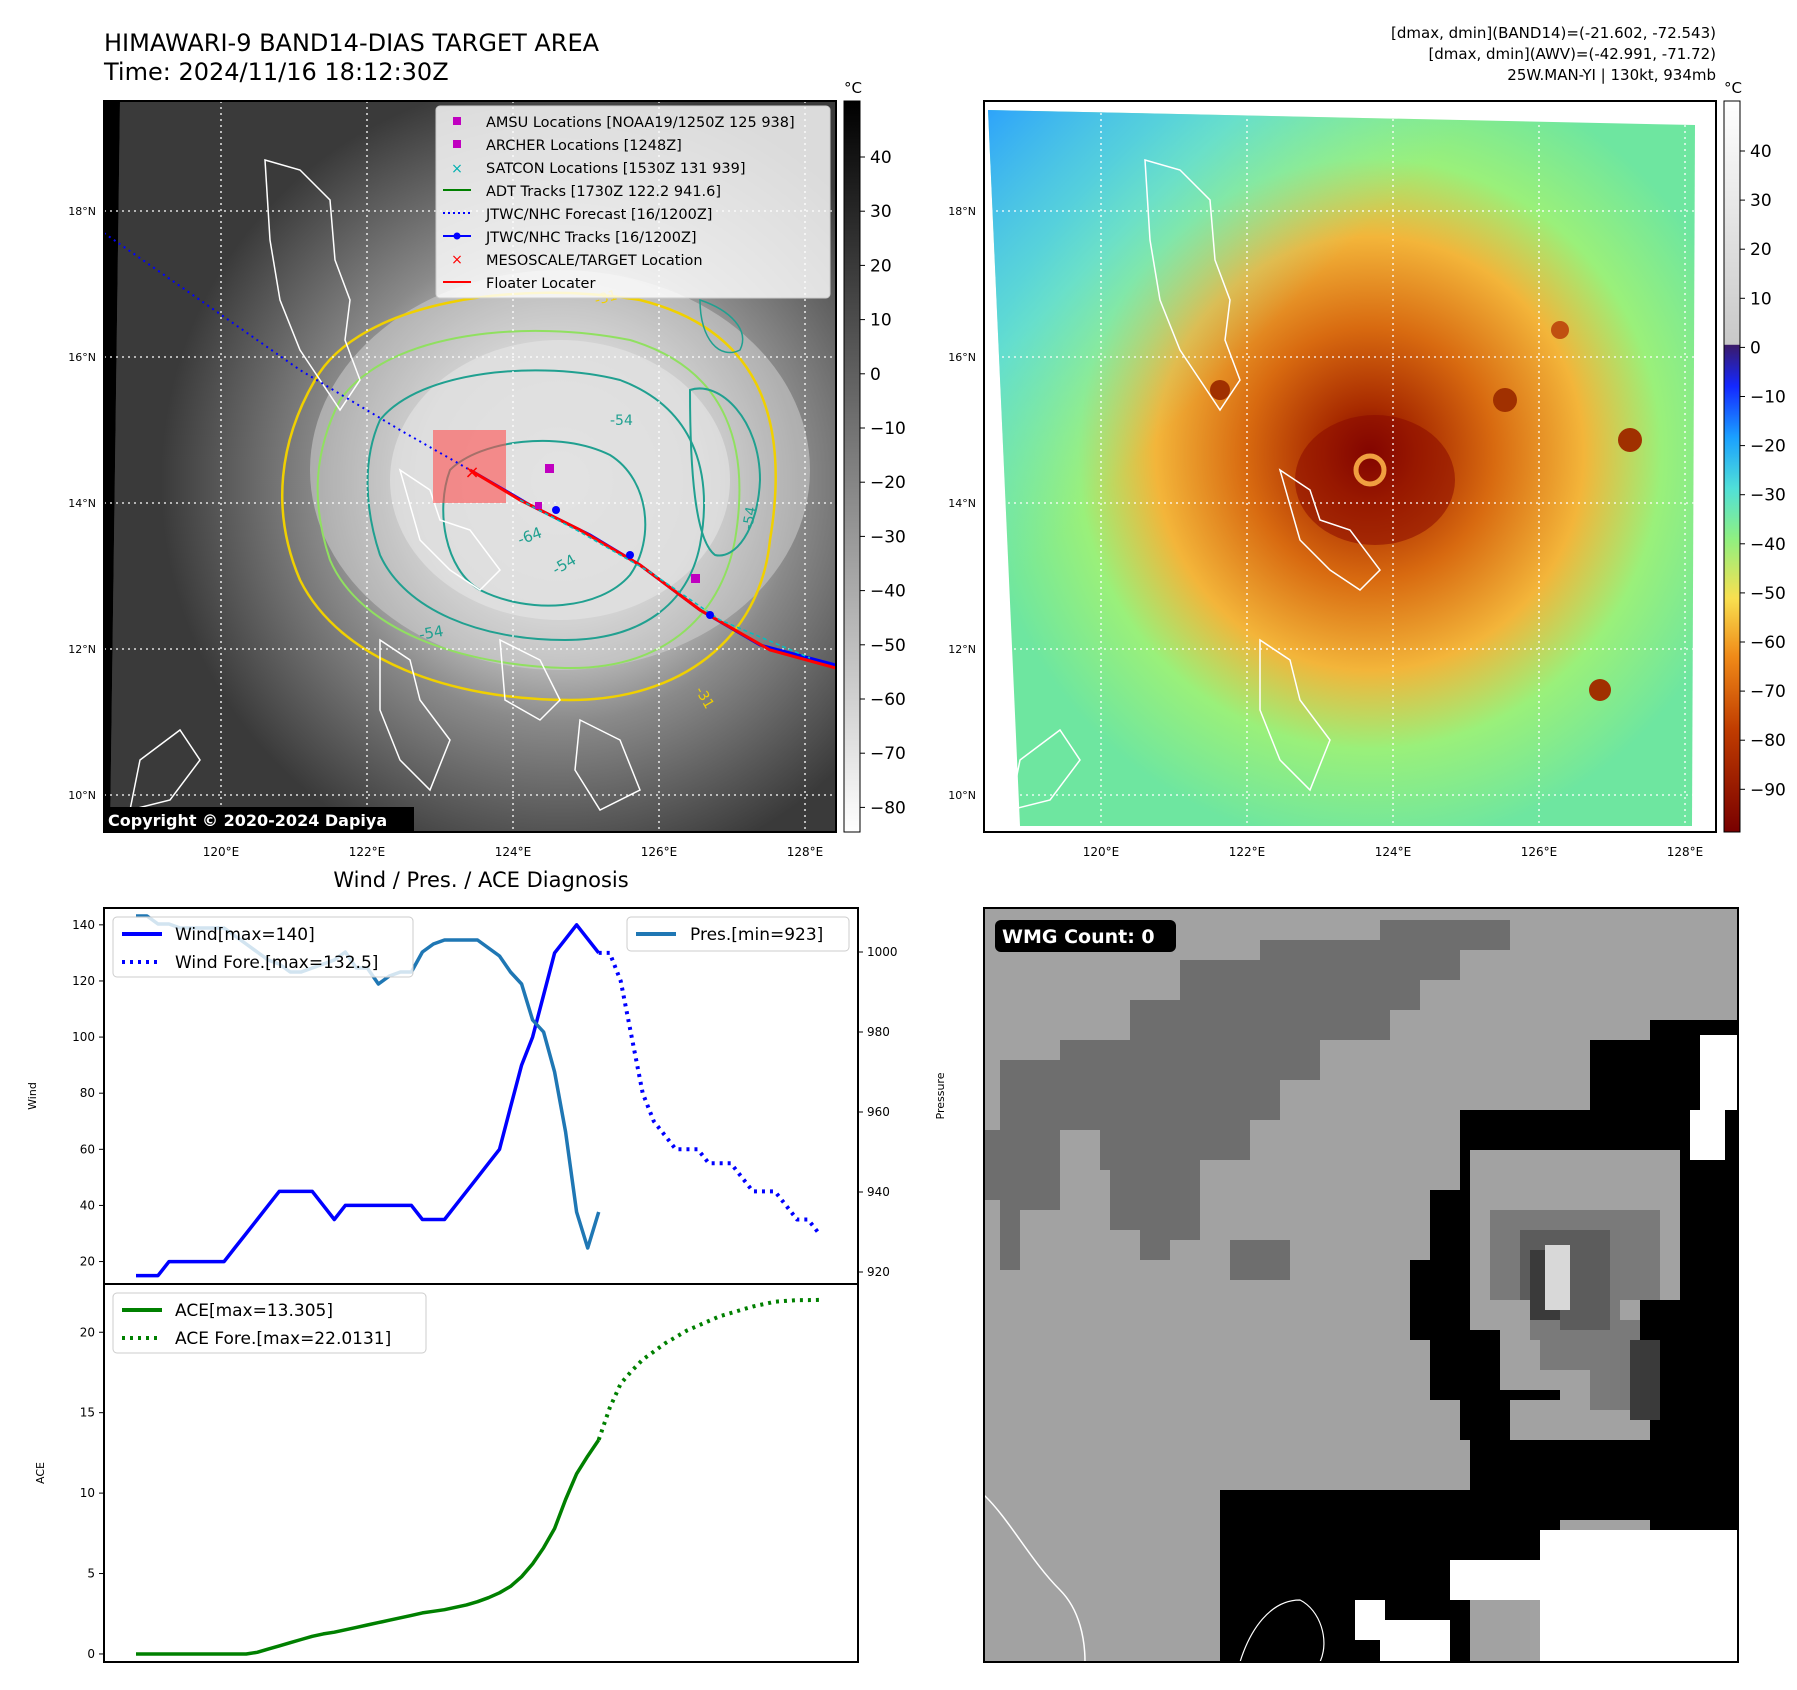  I want to click on pres-legend: Pres.[min=923], so click(738, 934).